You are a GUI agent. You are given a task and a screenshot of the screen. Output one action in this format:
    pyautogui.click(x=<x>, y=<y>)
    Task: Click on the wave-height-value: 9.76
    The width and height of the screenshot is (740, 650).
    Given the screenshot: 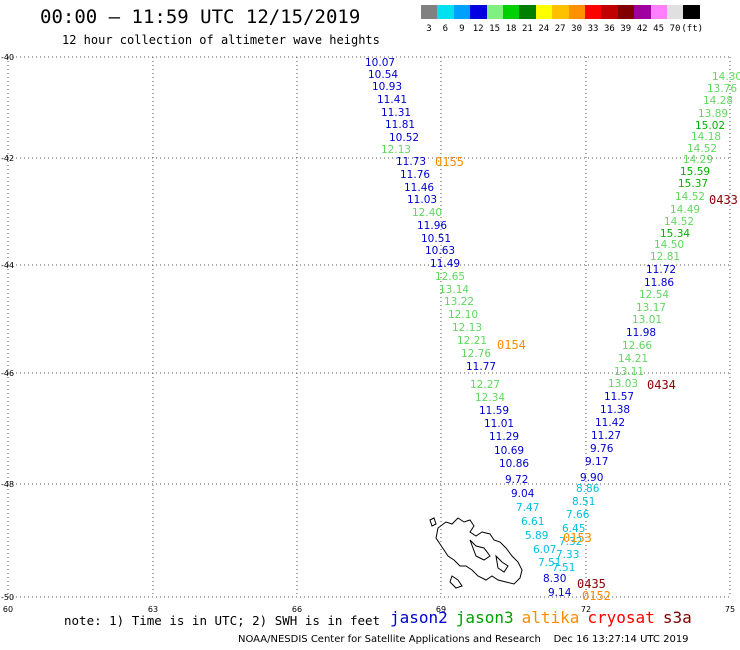 What is the action you would take?
    pyautogui.click(x=602, y=449)
    